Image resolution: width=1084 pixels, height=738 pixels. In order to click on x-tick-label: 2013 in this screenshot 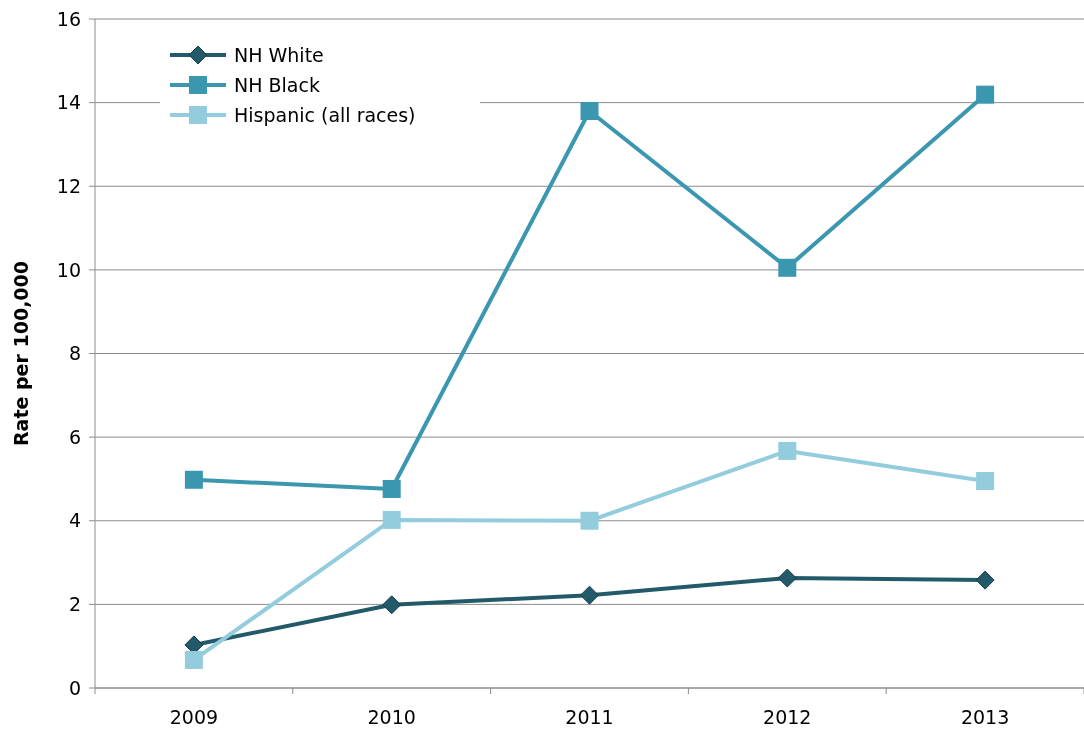, I will do `click(985, 717)`.